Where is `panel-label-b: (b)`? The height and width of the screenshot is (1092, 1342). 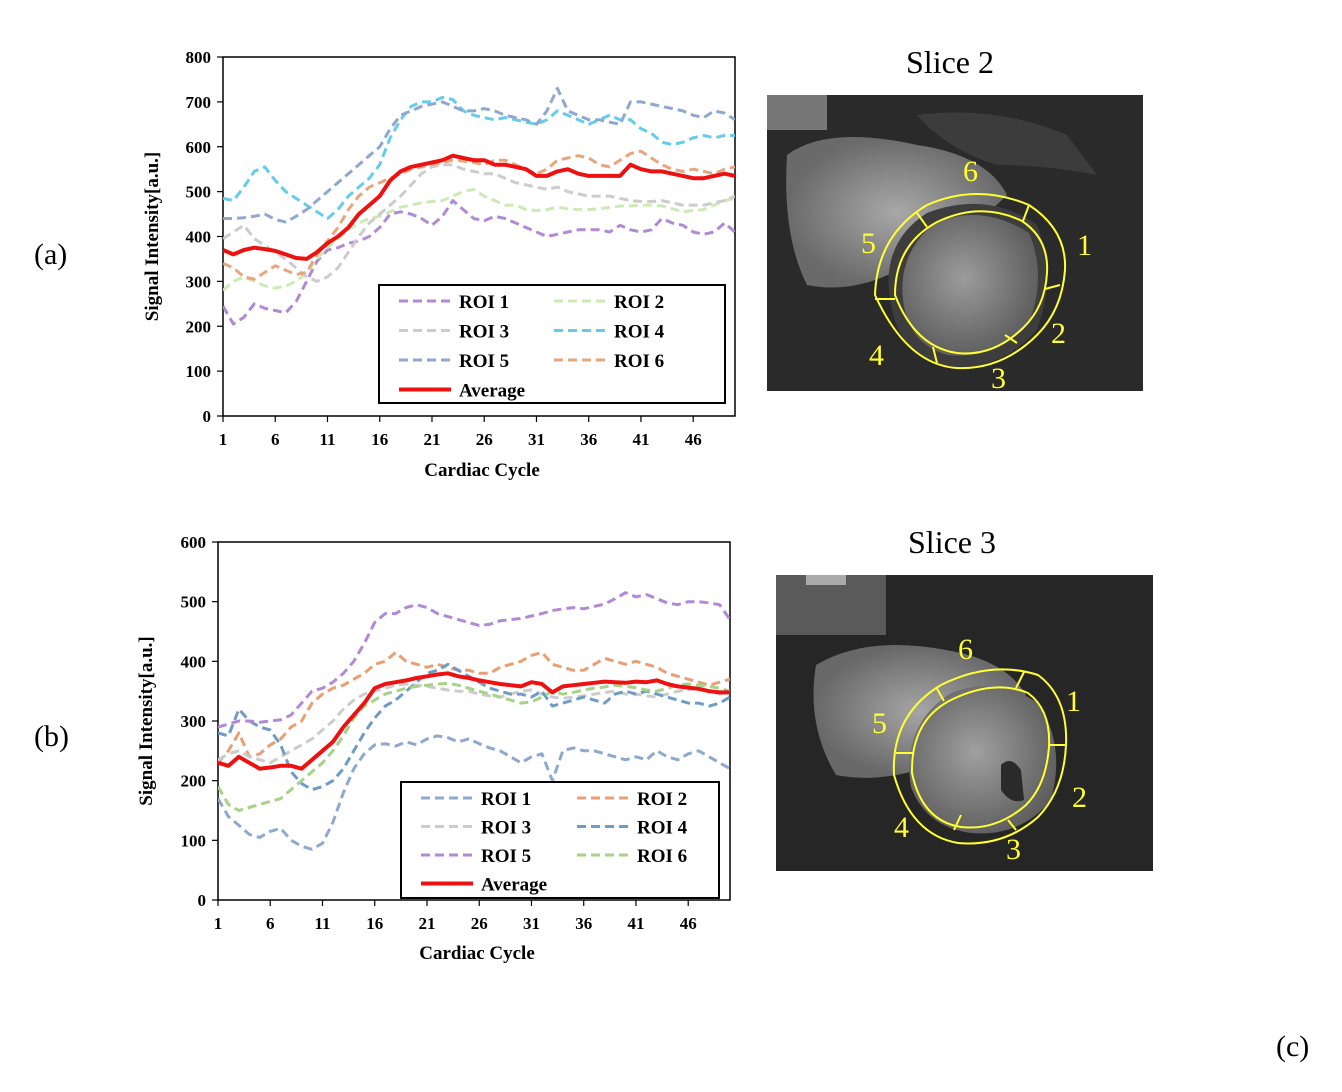 panel-label-b: (b) is located at coordinates (51, 736).